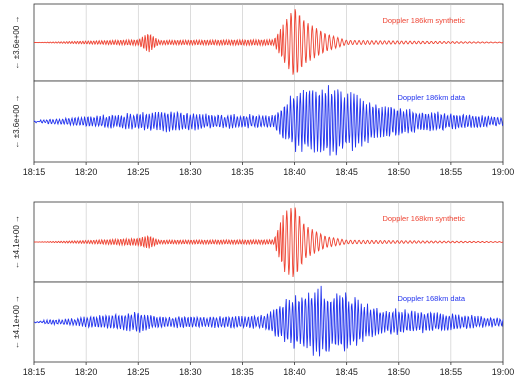 The image size is (519, 382). Describe the element at coordinates (423, 218) in the screenshot. I see `series-label-3: Doppler 168km synthetic` at that location.